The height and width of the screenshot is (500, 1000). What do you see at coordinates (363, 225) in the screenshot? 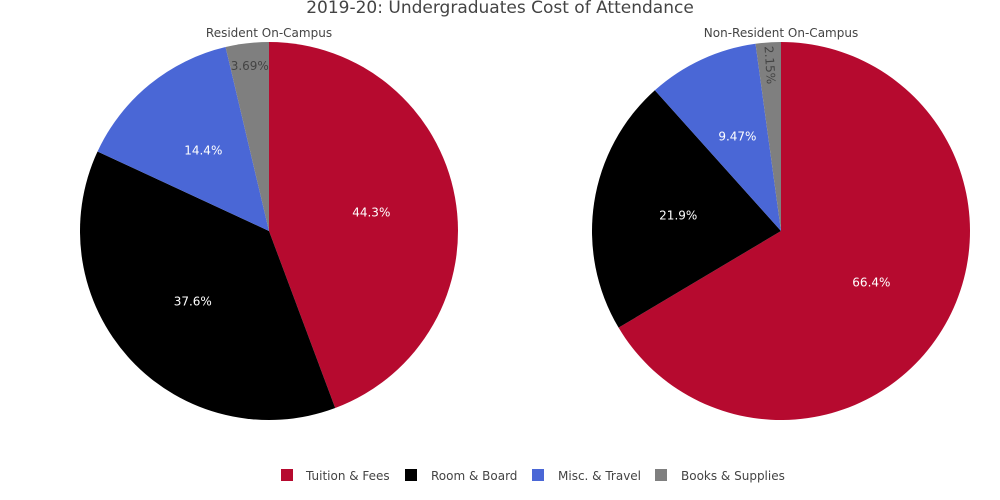
I see `pie-slice-resident-tuition-fees` at bounding box center [363, 225].